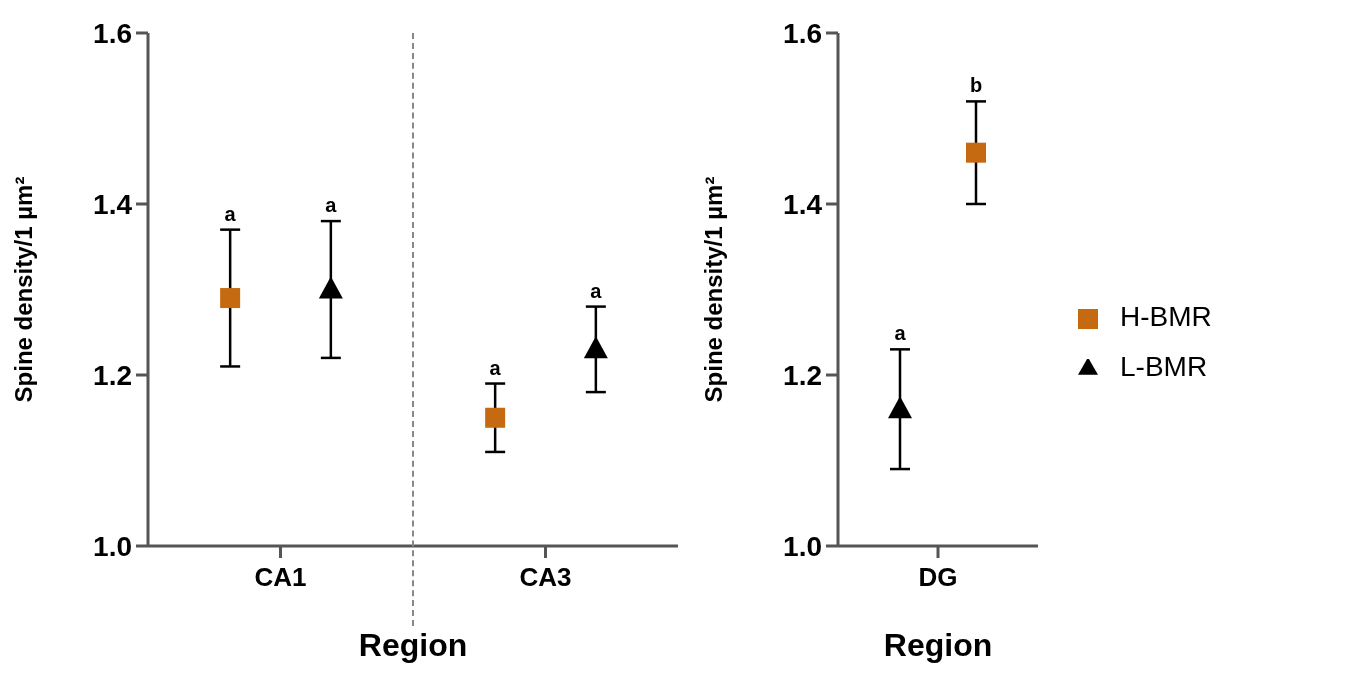 This screenshot has height=684, width=1367. What do you see at coordinates (545, 577) in the screenshot?
I see `x-tick-label: CA3` at bounding box center [545, 577].